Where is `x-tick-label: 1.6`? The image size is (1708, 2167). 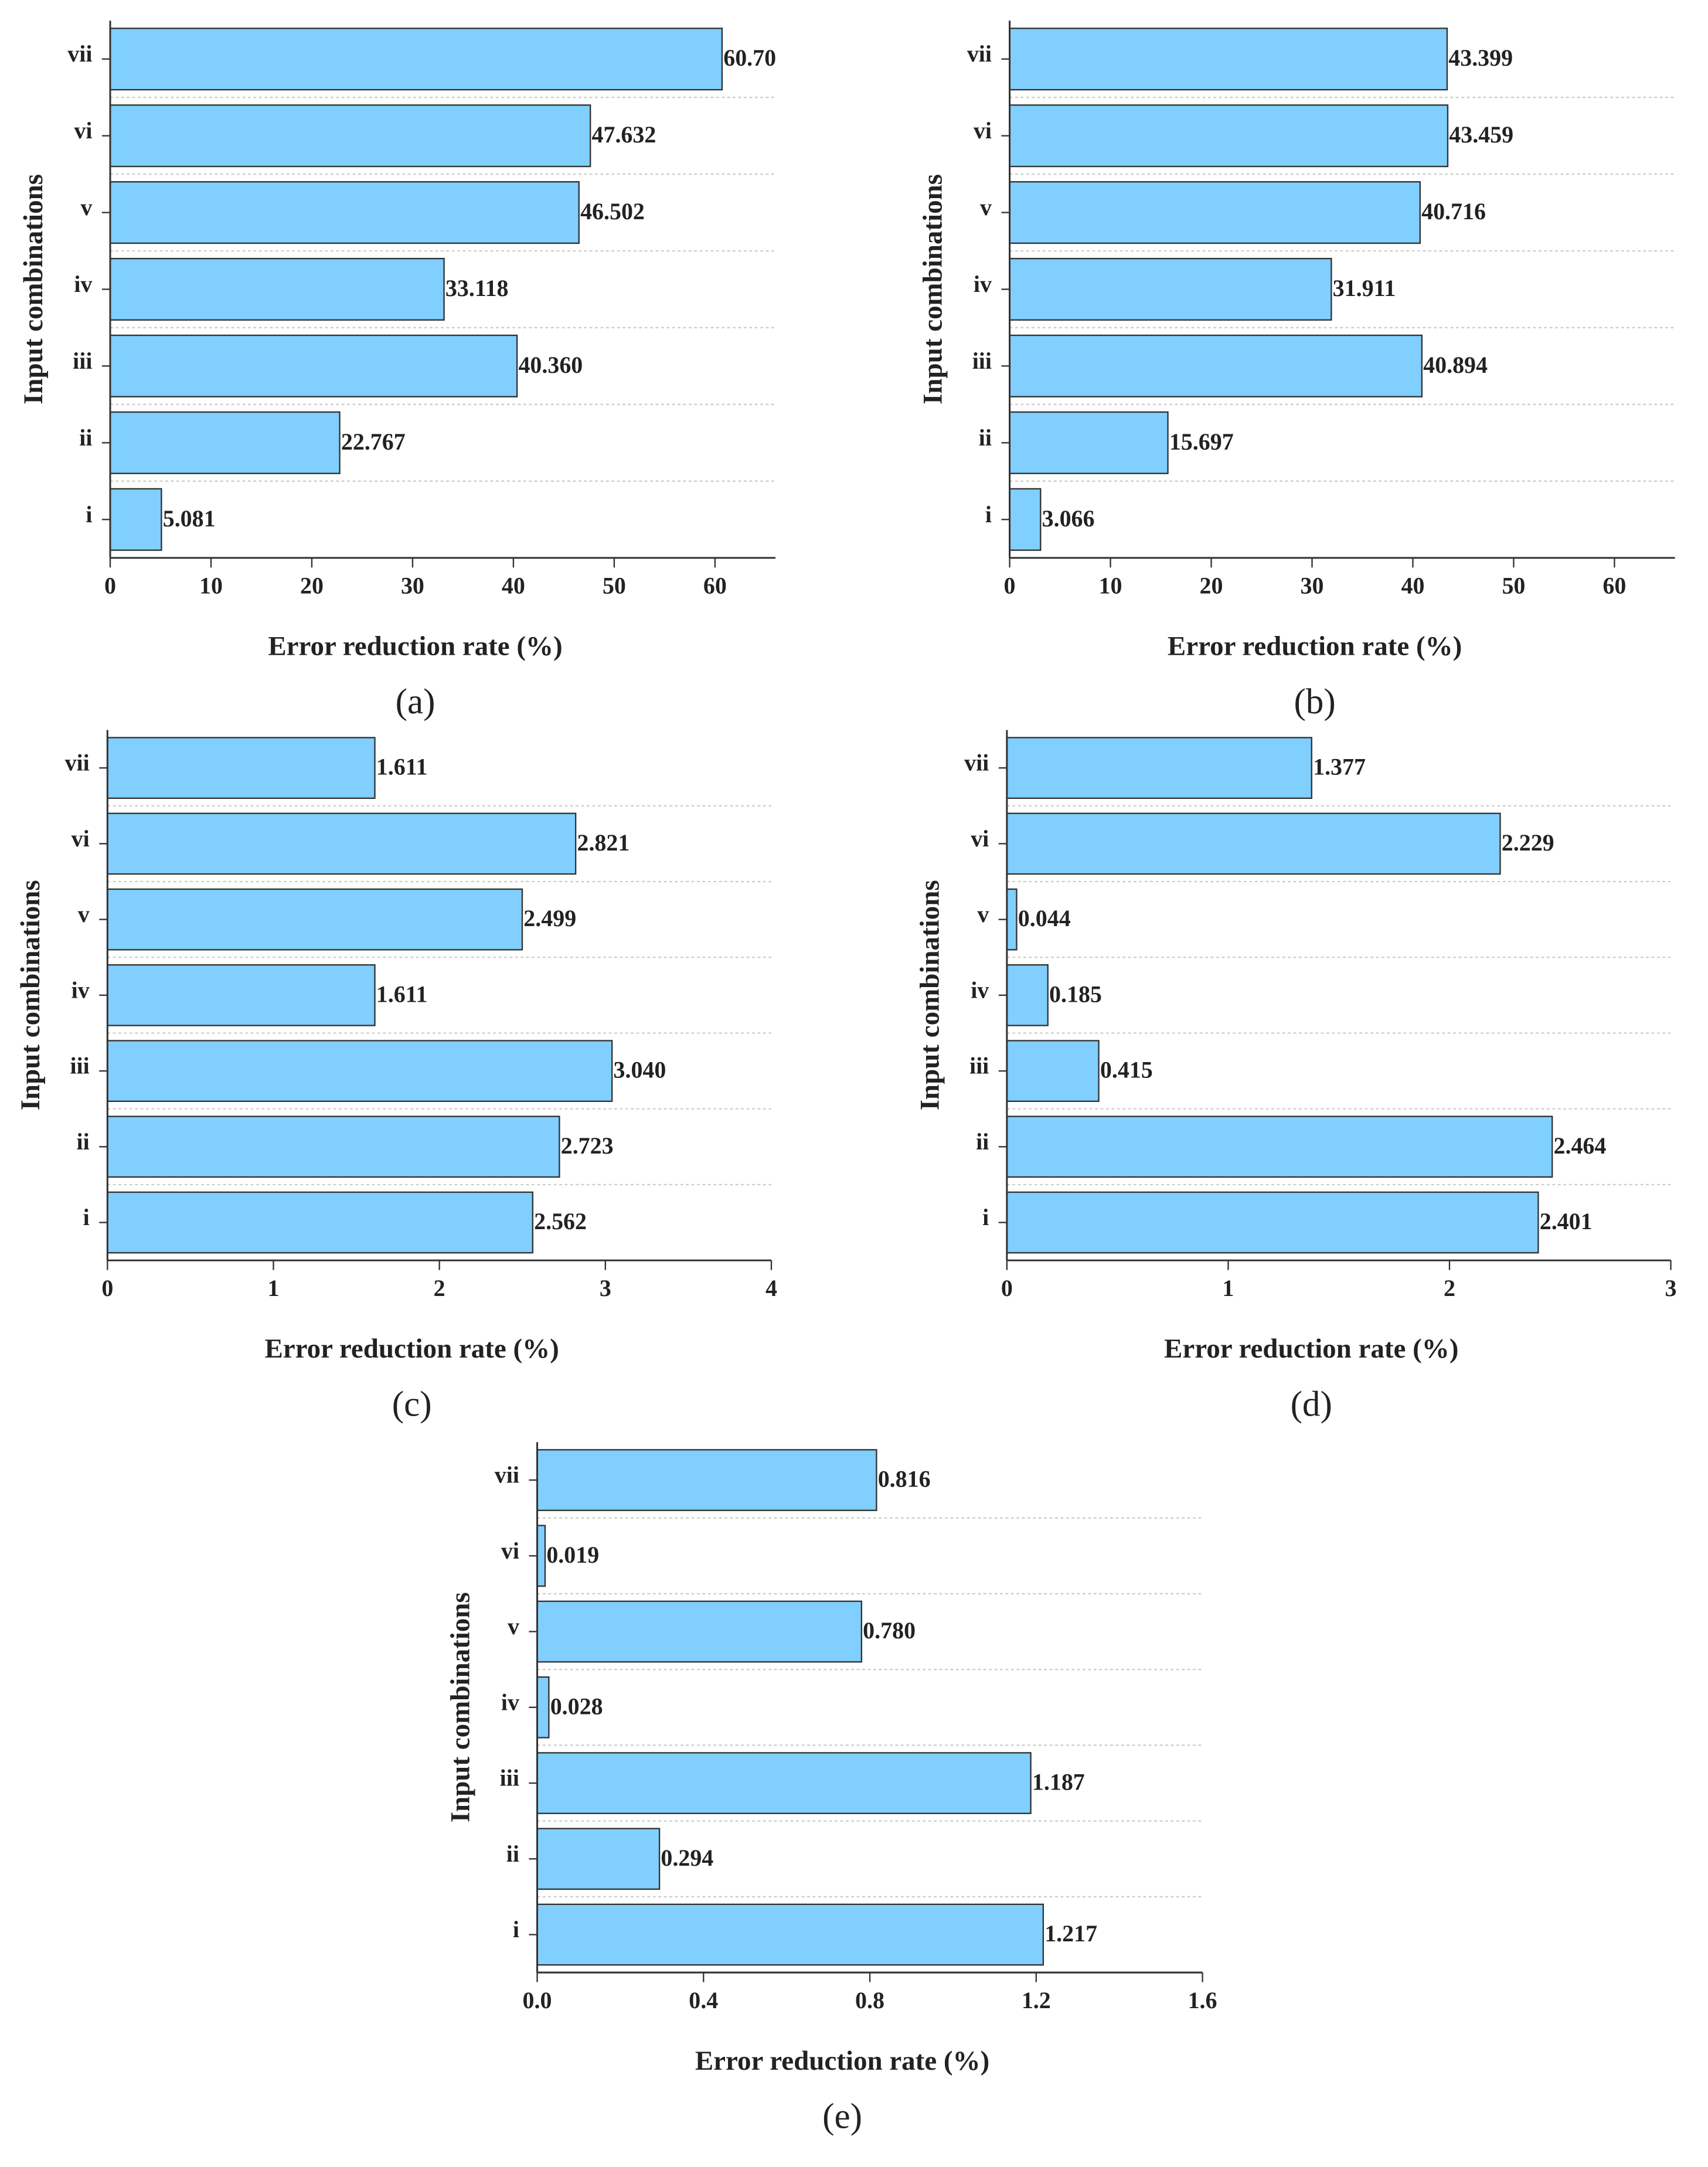 x-tick-label: 1.6 is located at coordinates (1202, 2000).